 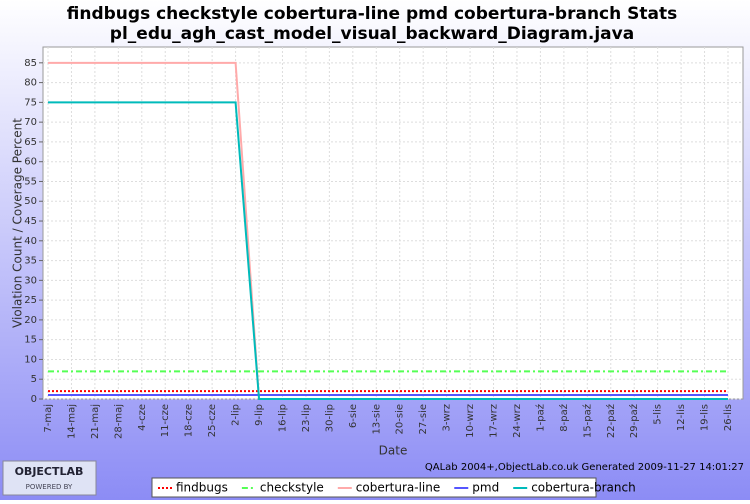 What do you see at coordinates (611, 421) in the screenshot?
I see `x-tick-label: 22-paź` at bounding box center [611, 421].